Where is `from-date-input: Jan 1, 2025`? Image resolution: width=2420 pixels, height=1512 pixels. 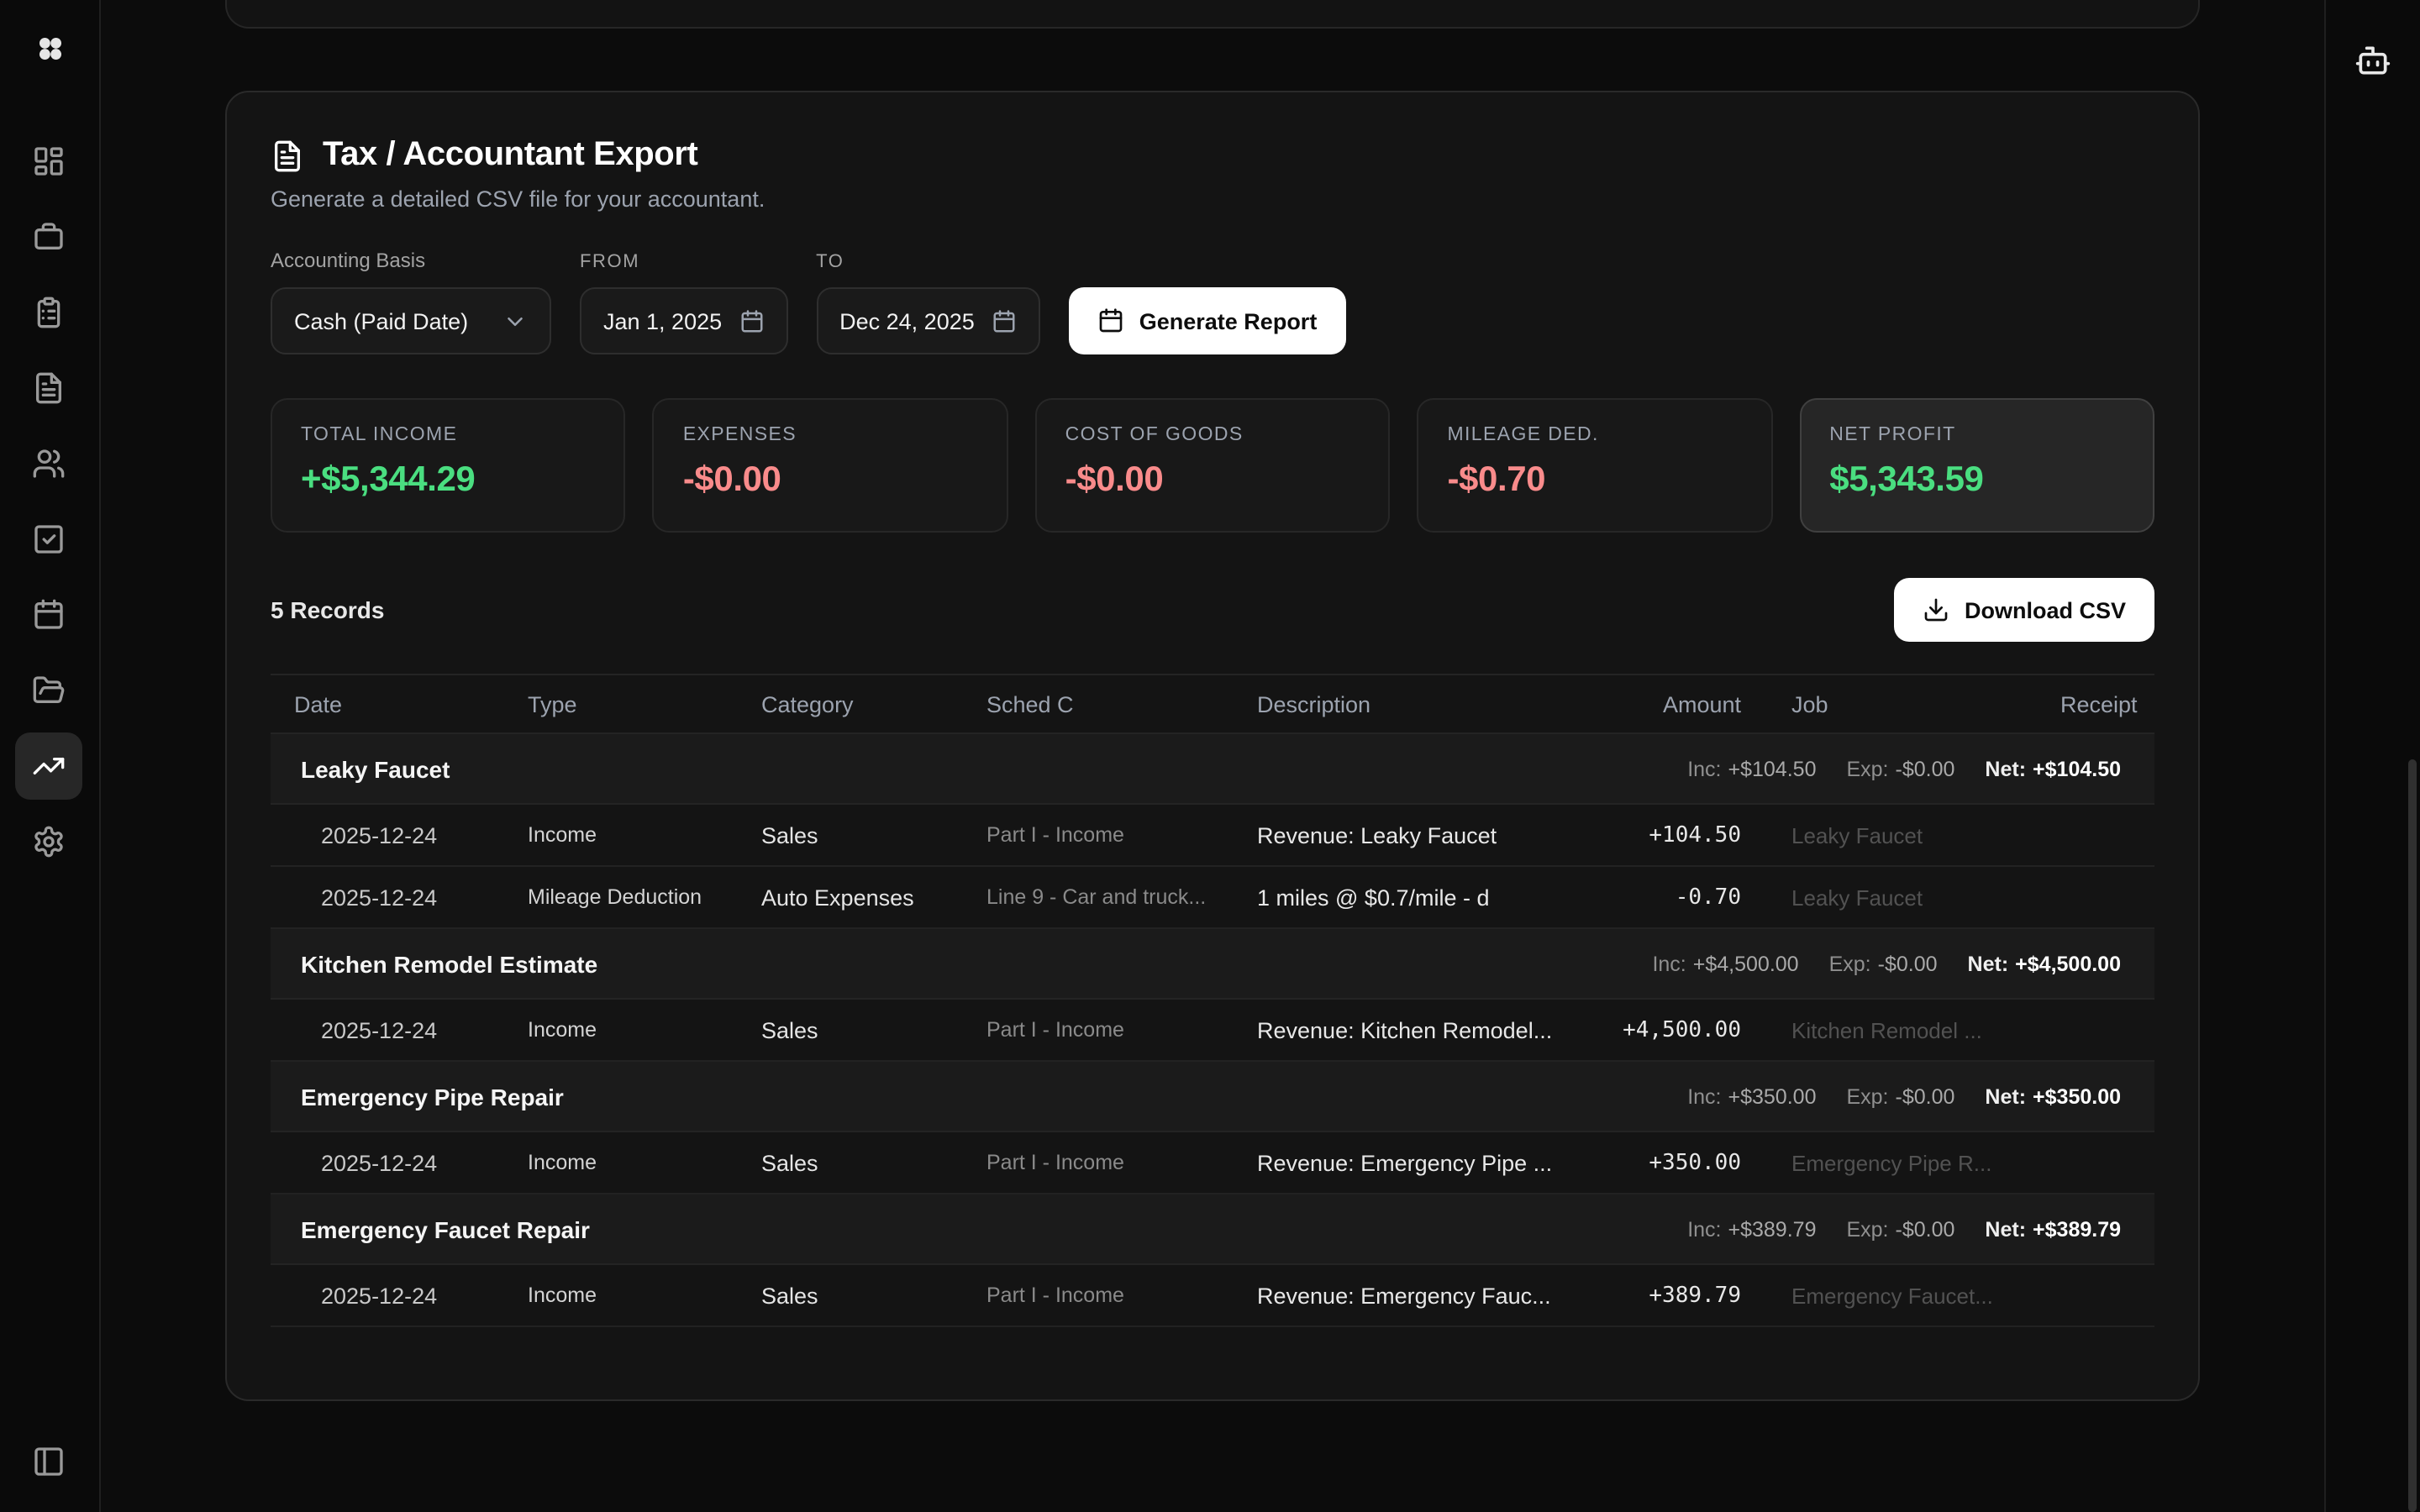 from-date-input: Jan 1, 2025 is located at coordinates (684, 320).